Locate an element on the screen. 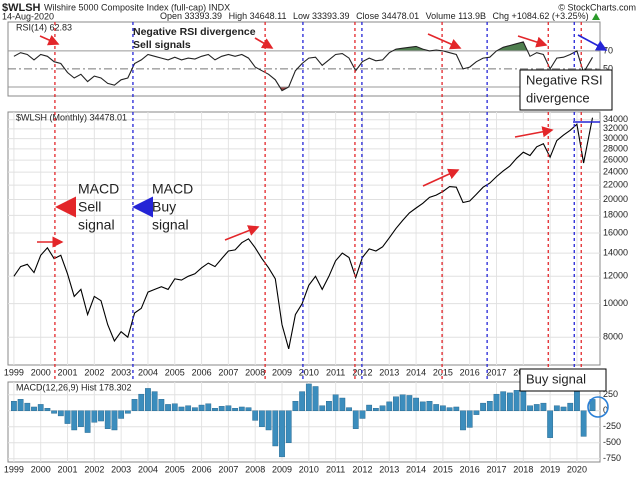 This screenshot has height=481, width=640. y-tick-label: -500 is located at coordinates (612, 442).